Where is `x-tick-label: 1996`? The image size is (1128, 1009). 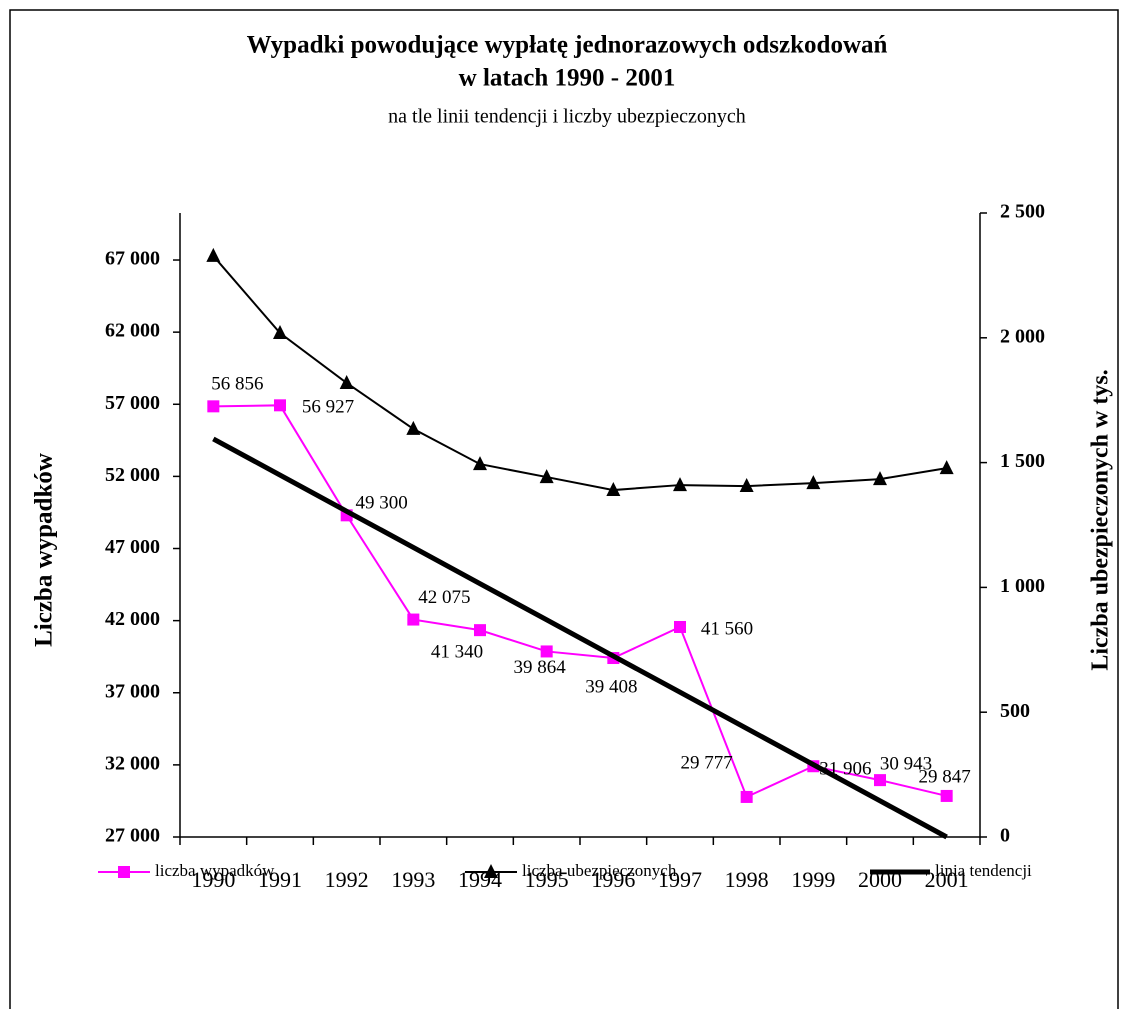 x-tick-label: 1996 is located at coordinates (613, 879).